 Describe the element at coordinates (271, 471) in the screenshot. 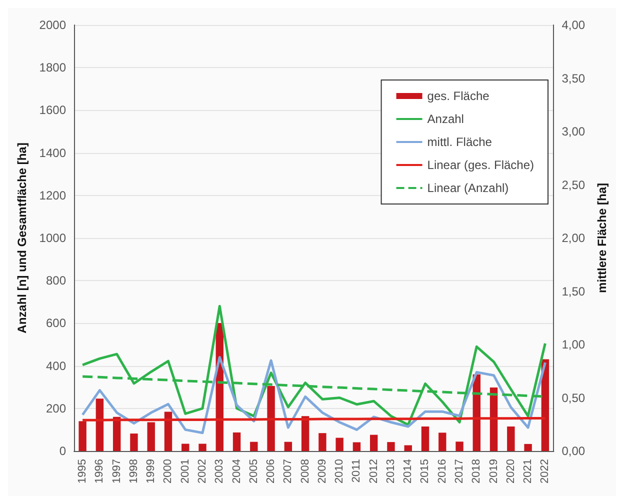

I see `x-tick-label: 2006` at that location.